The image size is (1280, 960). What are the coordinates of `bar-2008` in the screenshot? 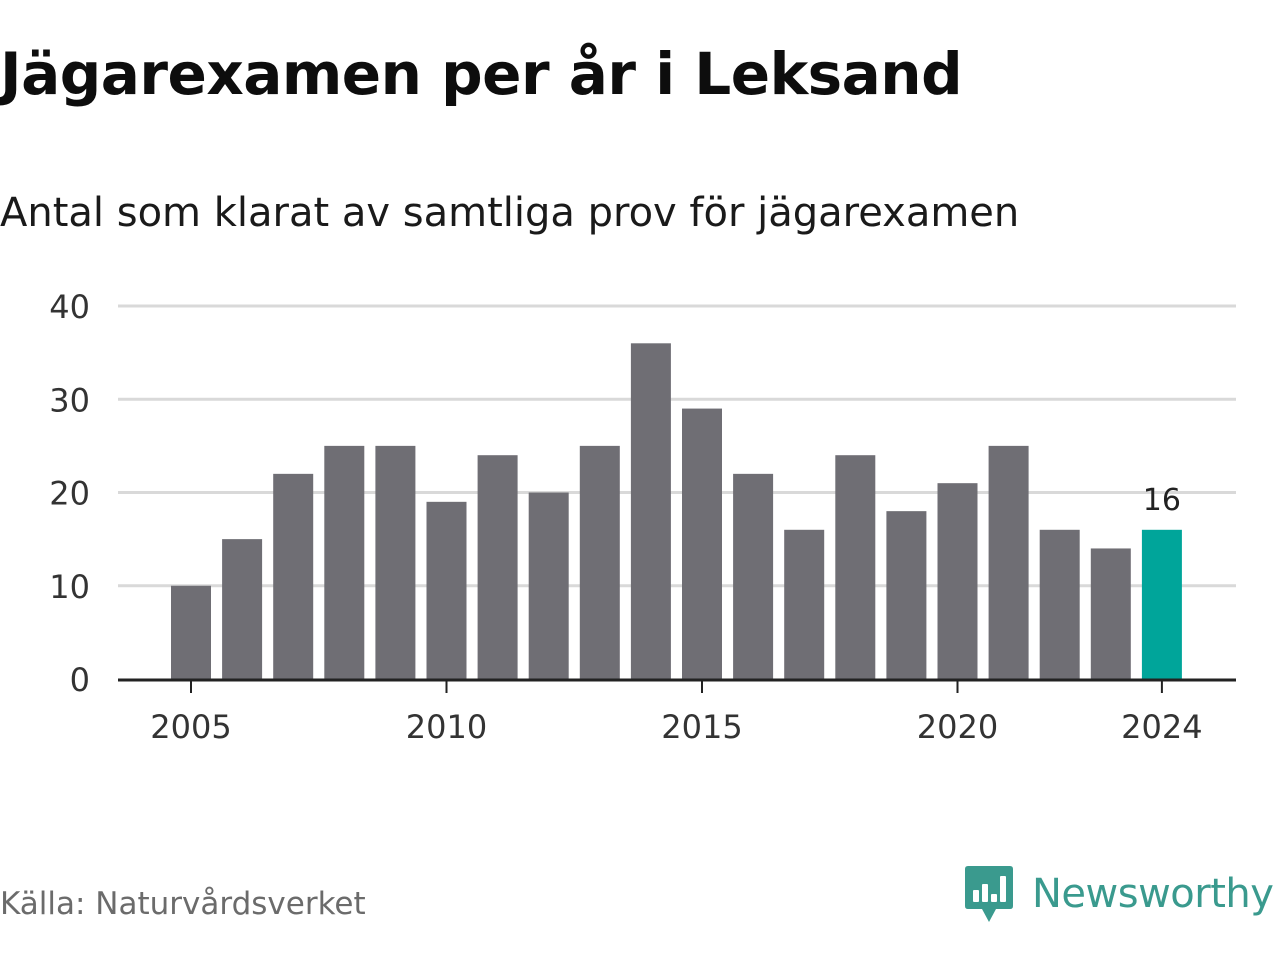 It's located at (344, 562).